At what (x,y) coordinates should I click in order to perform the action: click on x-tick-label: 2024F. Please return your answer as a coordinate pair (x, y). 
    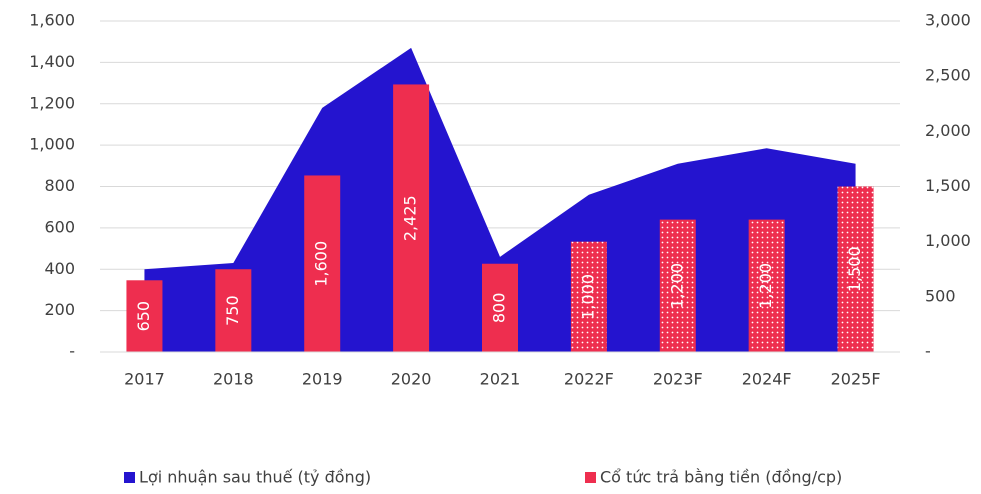
    Looking at the image, I should click on (767, 379).